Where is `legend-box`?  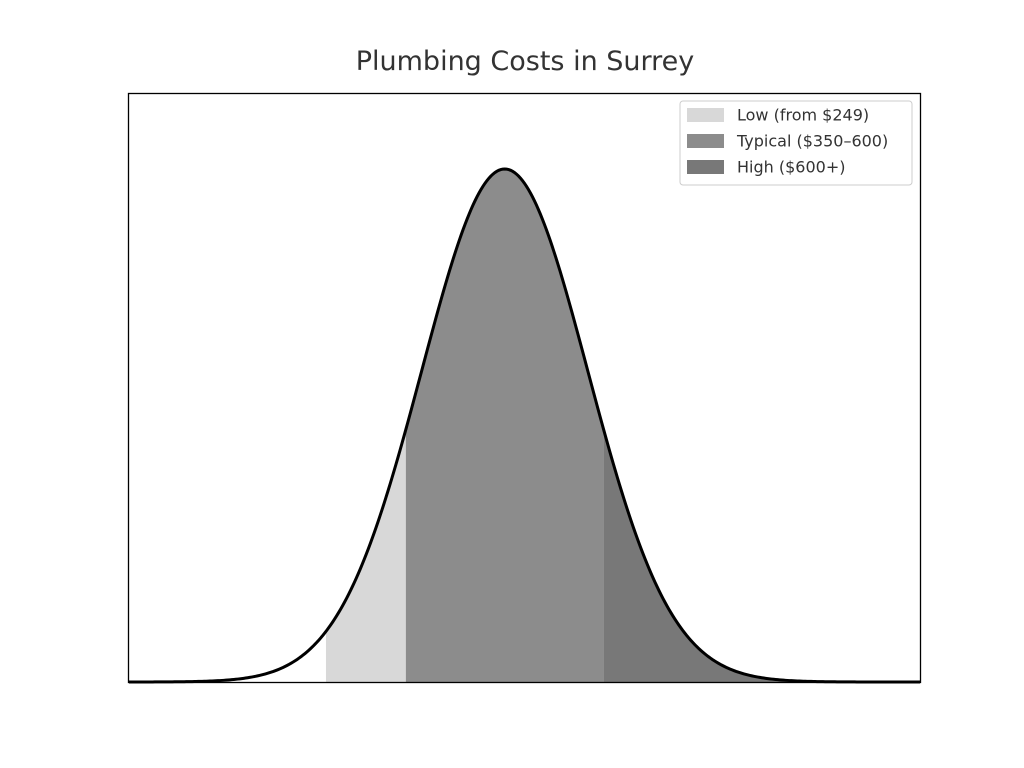 legend-box is located at coordinates (796, 143).